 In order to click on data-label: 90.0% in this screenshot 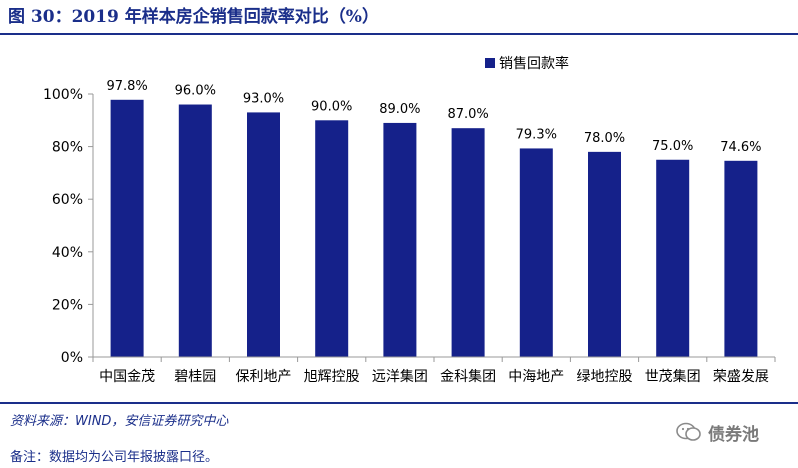, I will do `click(331, 106)`.